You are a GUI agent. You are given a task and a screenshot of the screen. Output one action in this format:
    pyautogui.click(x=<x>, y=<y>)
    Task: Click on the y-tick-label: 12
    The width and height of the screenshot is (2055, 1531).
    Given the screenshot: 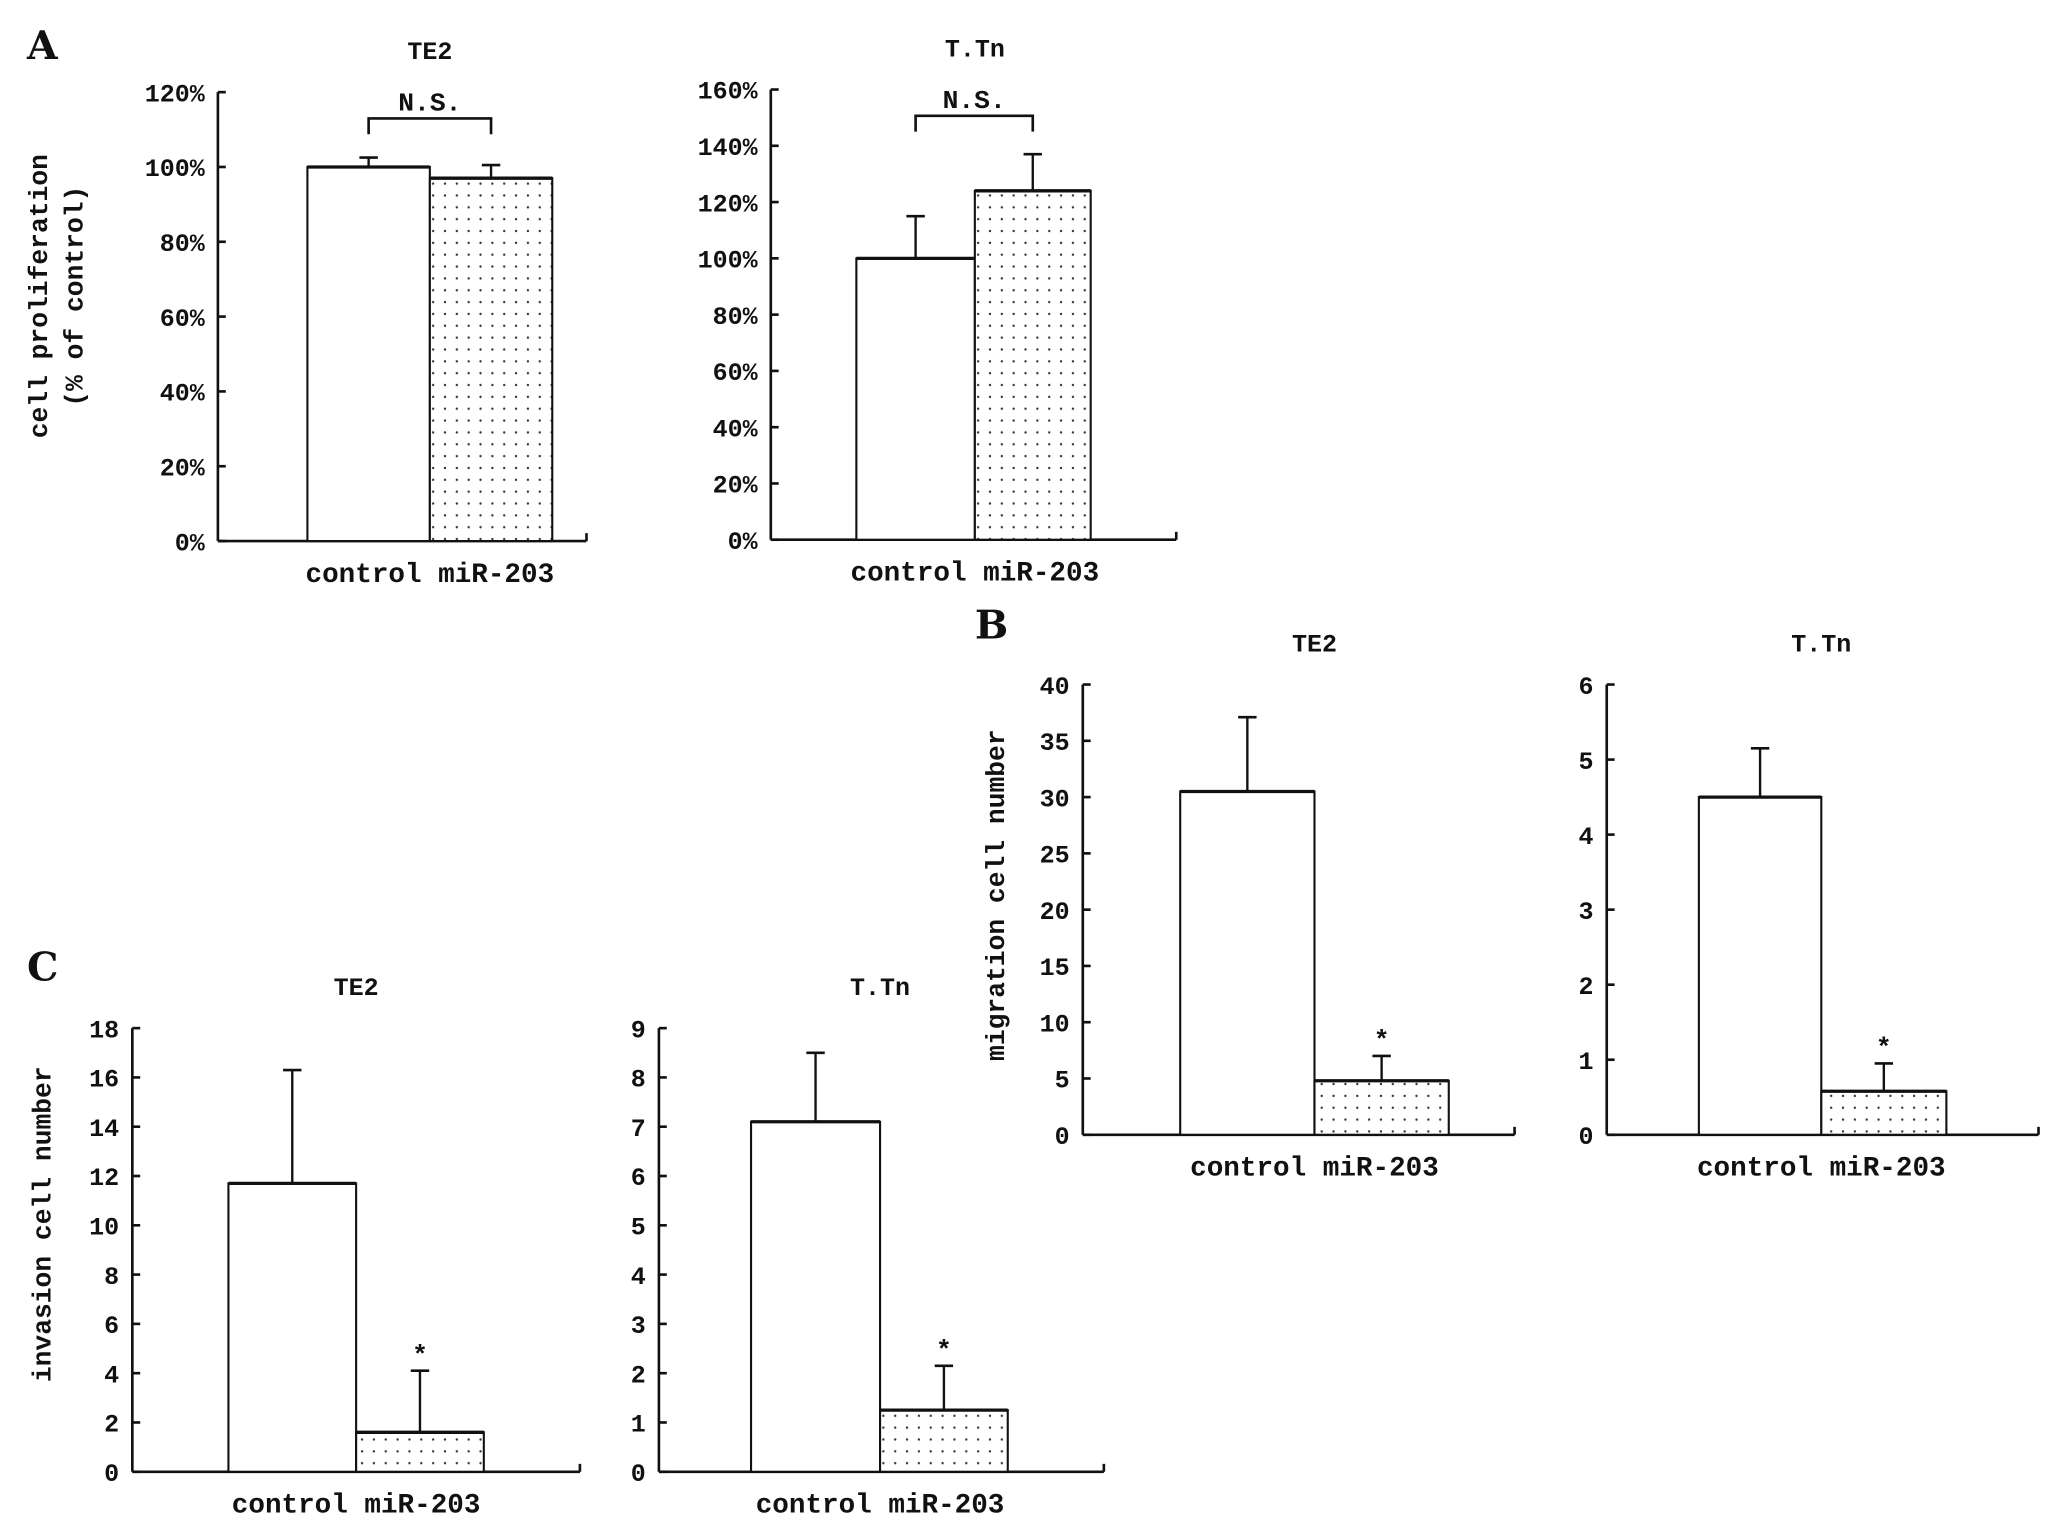 What is the action you would take?
    pyautogui.click(x=104, y=1178)
    